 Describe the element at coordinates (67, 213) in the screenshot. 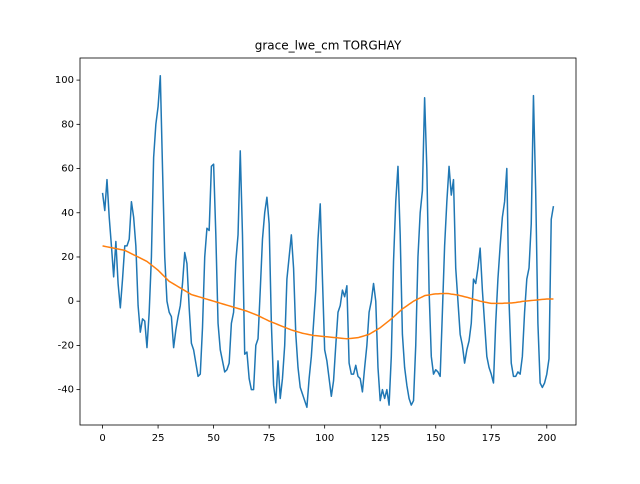

I see `y-tick-label: 40` at that location.